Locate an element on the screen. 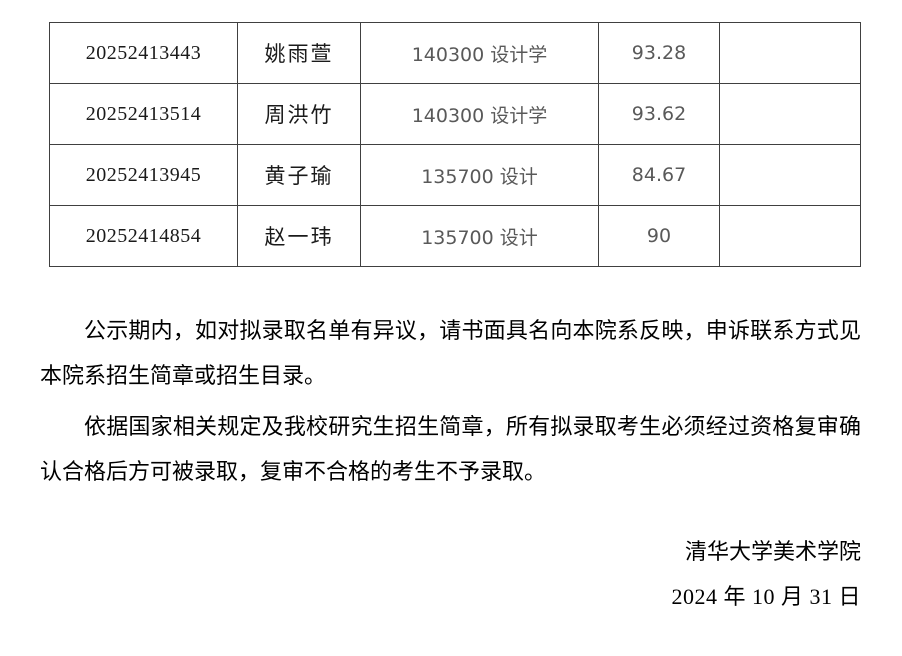 This screenshot has height=656, width=902. candidate-score: 93.28 is located at coordinates (659, 53).